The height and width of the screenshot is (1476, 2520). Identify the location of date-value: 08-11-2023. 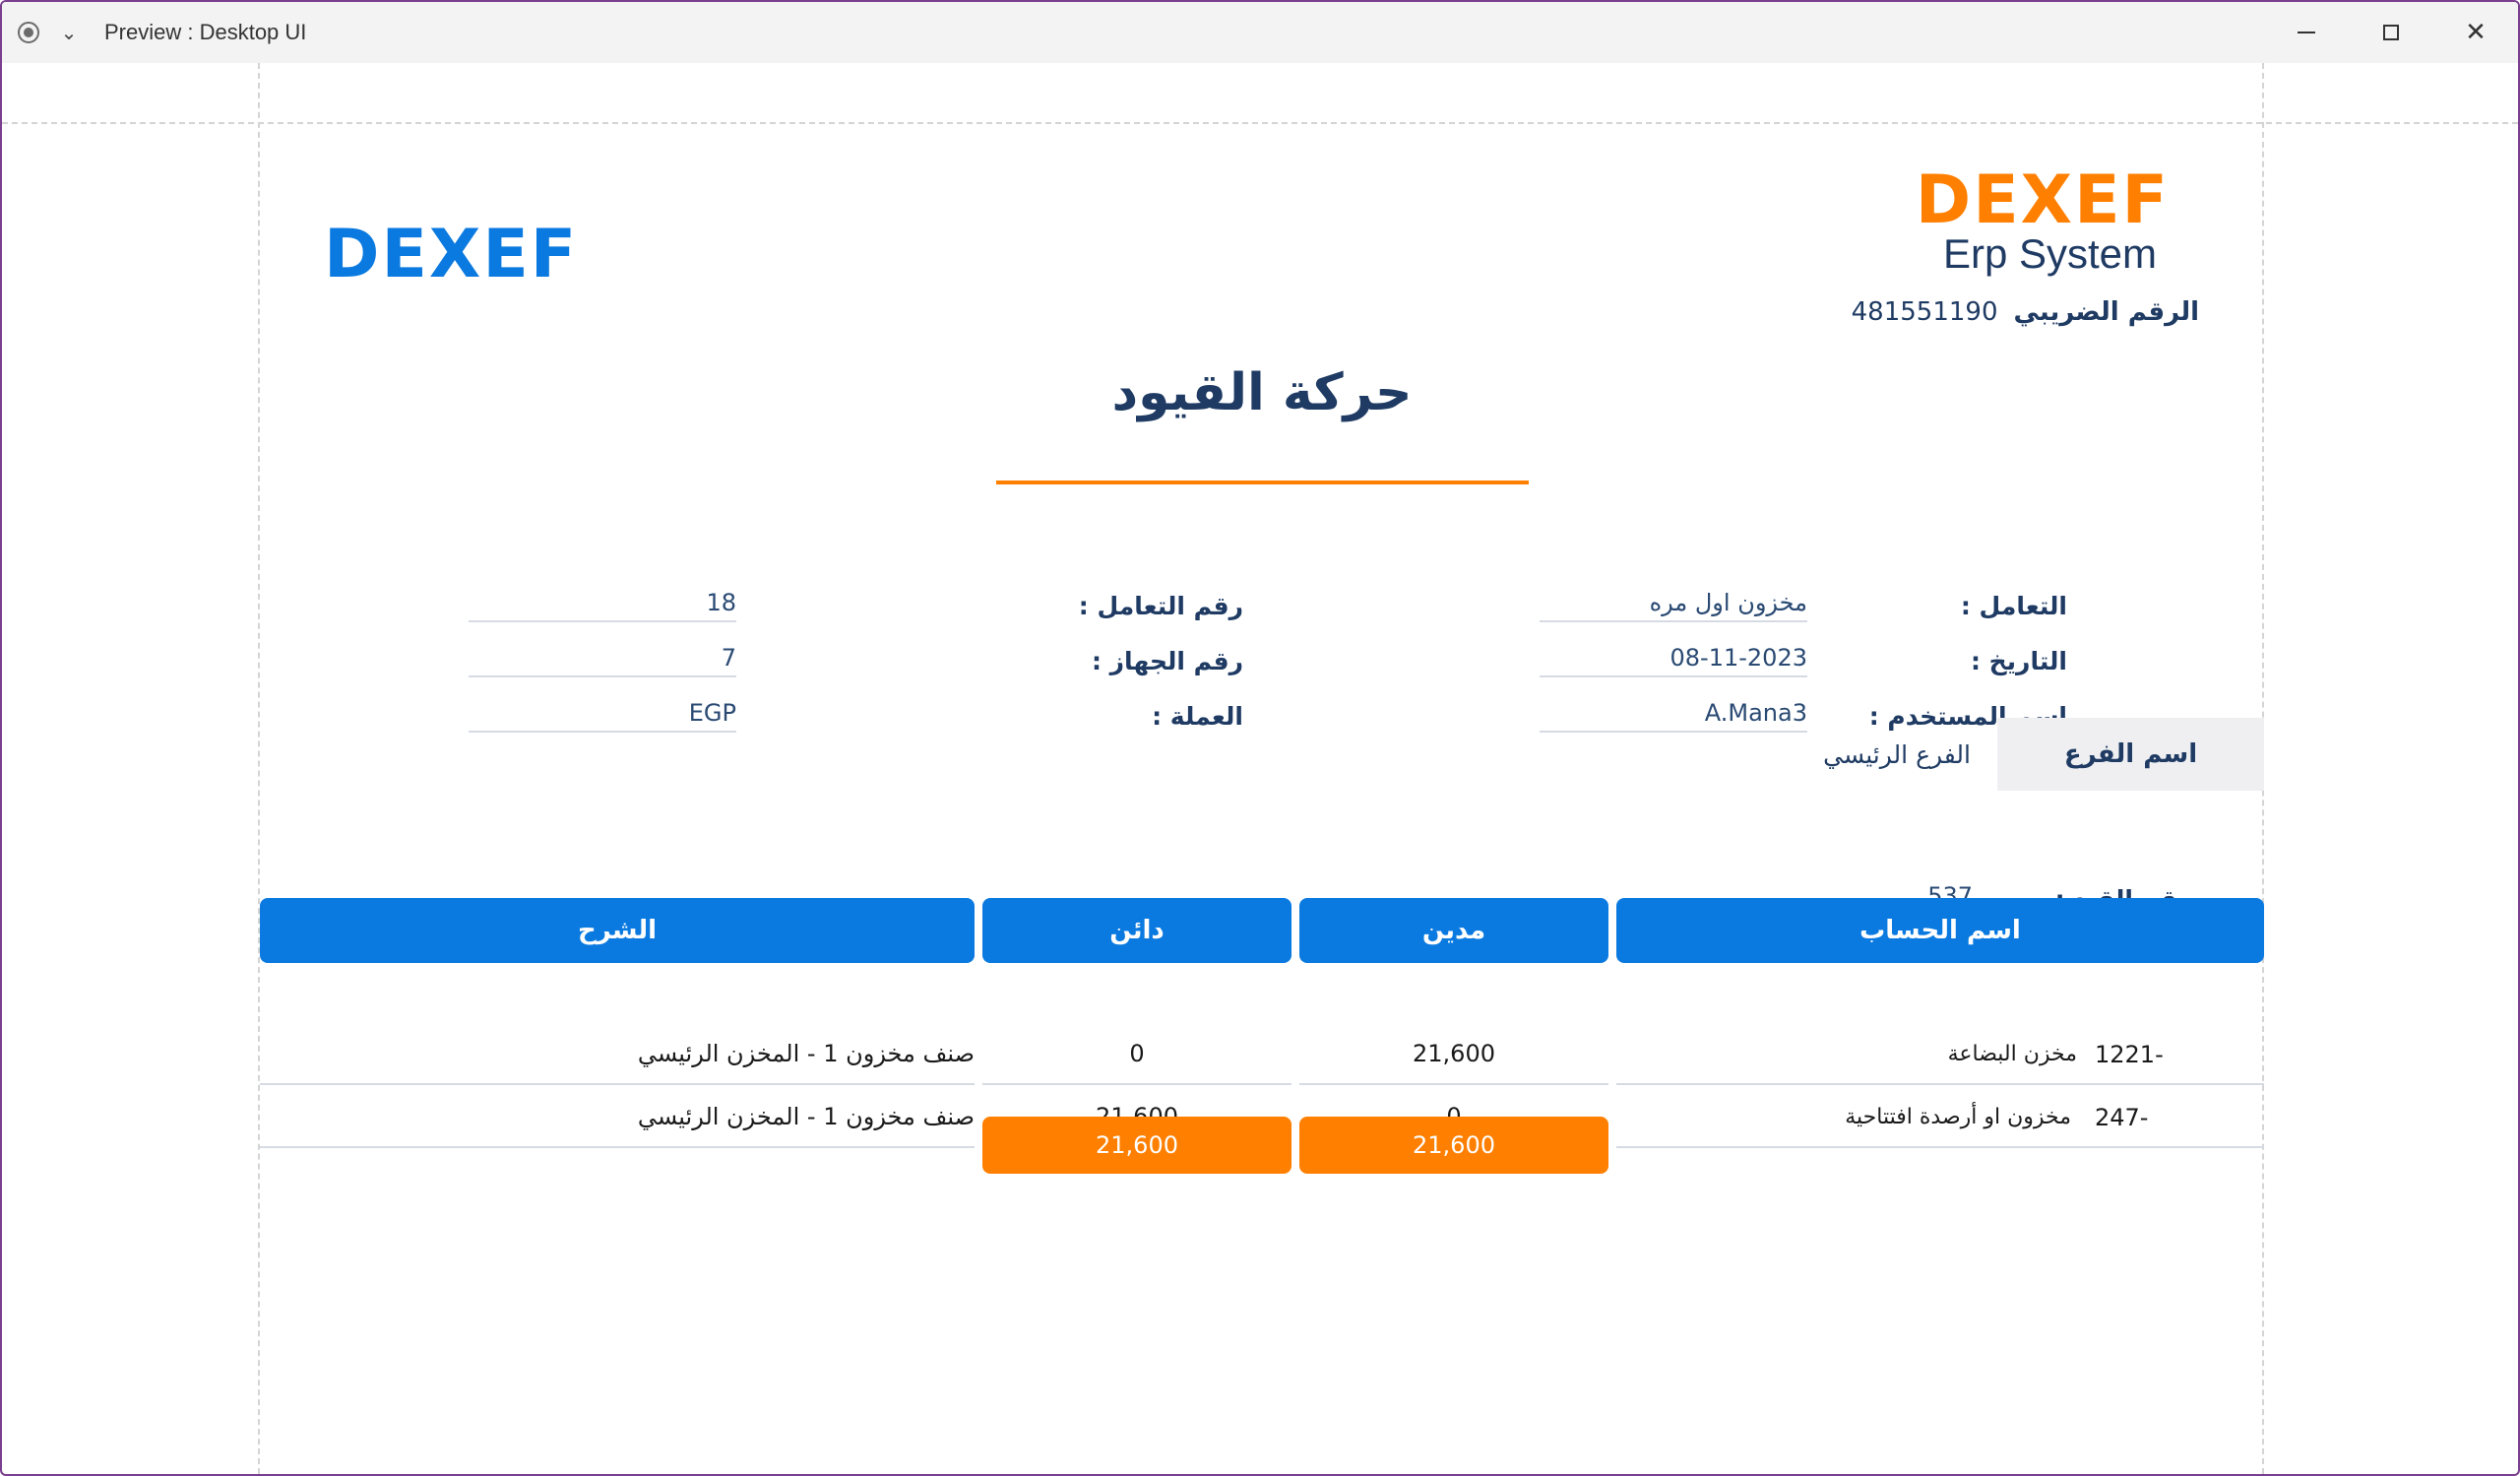
(1673, 660).